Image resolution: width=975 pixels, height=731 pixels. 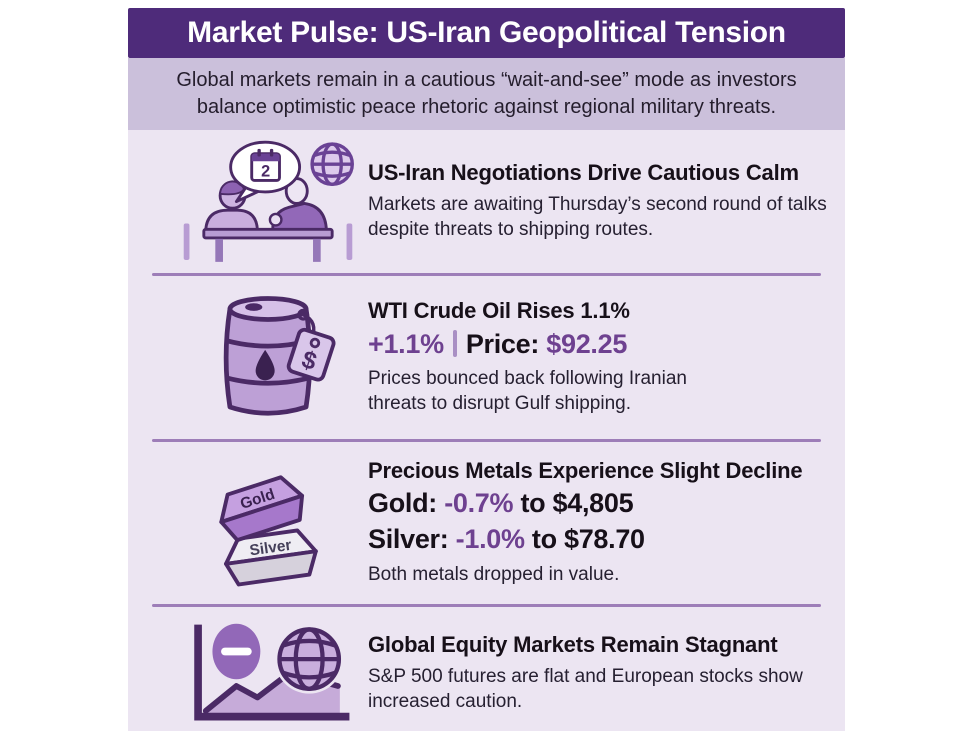 I want to click on price-value: $92.25, so click(x=587, y=344).